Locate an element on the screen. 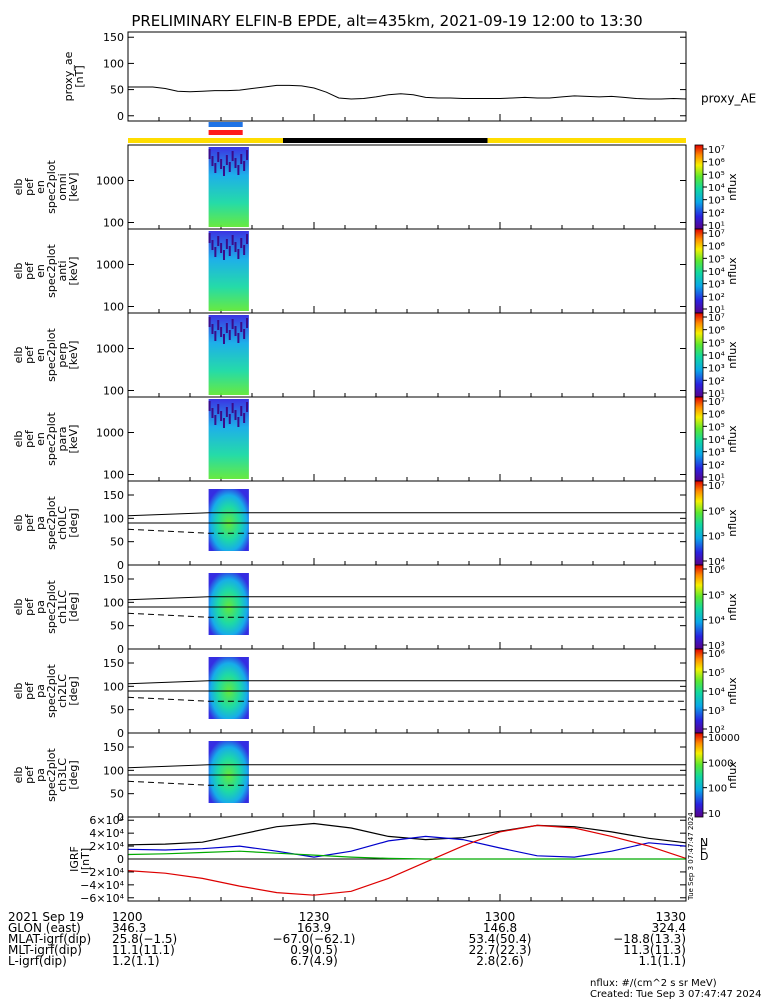 Image resolution: width=775 pixels, height=1000 pixels. y-tick-label: 0 is located at coordinates (120, 116).